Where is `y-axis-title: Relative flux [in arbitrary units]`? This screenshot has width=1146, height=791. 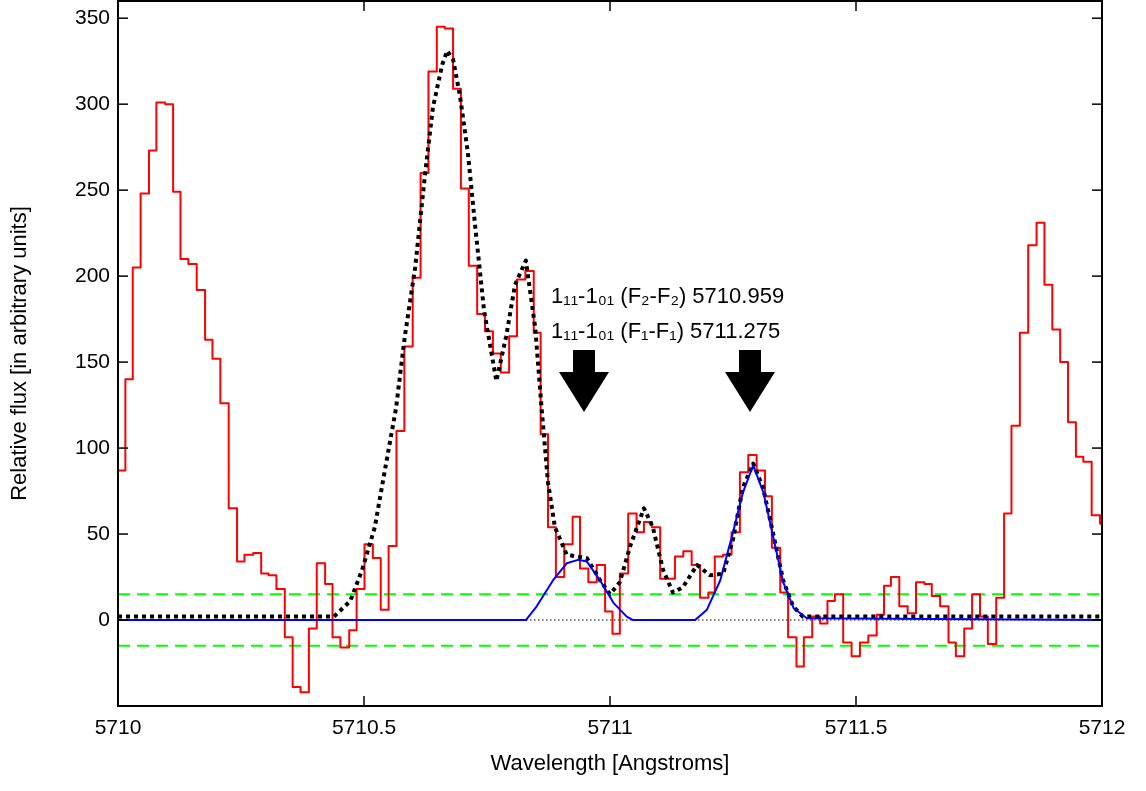
y-axis-title: Relative flux [in arbitrary units] is located at coordinates (18, 353).